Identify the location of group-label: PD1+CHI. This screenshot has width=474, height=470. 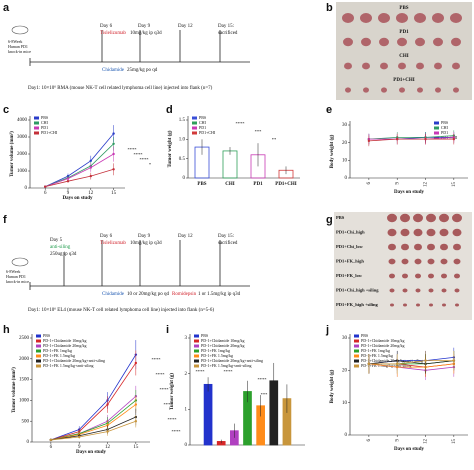
(404, 80).